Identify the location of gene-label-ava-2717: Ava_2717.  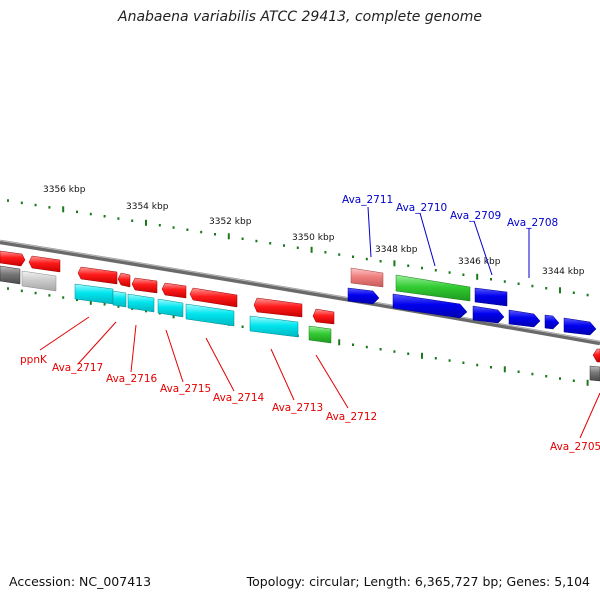
(77, 368).